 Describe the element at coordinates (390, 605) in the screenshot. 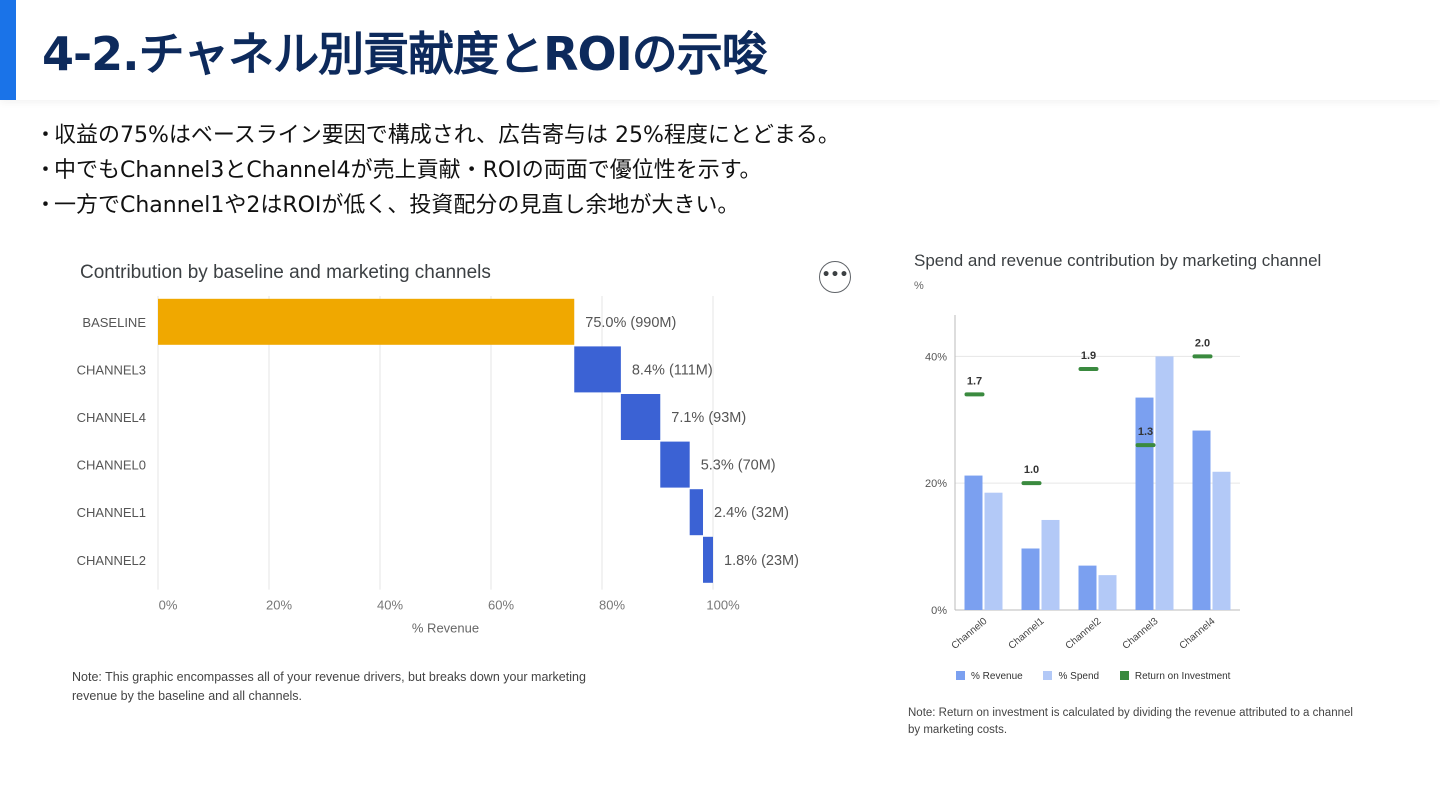

I see `x-tick-label: 40%` at that location.